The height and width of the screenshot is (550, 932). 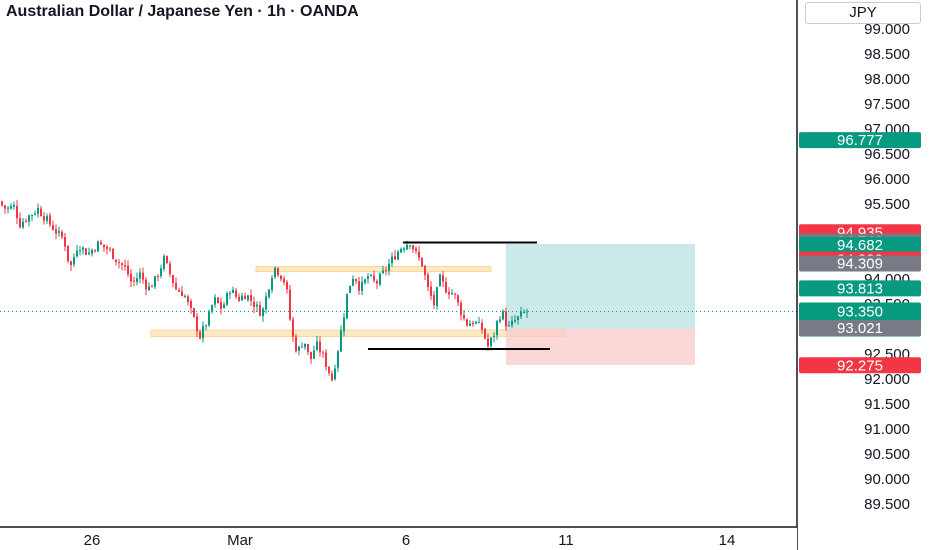 What do you see at coordinates (406, 540) in the screenshot?
I see `time-tick-label: 6` at bounding box center [406, 540].